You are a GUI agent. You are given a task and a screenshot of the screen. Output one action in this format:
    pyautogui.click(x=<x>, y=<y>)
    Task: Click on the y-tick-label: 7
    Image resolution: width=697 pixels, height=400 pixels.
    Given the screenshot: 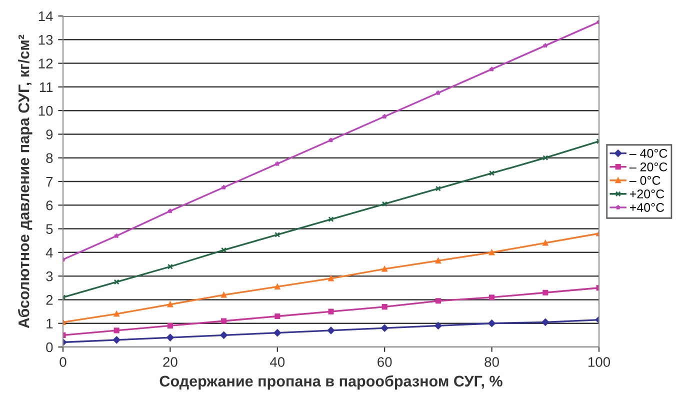 What is the action you would take?
    pyautogui.click(x=49, y=181)
    